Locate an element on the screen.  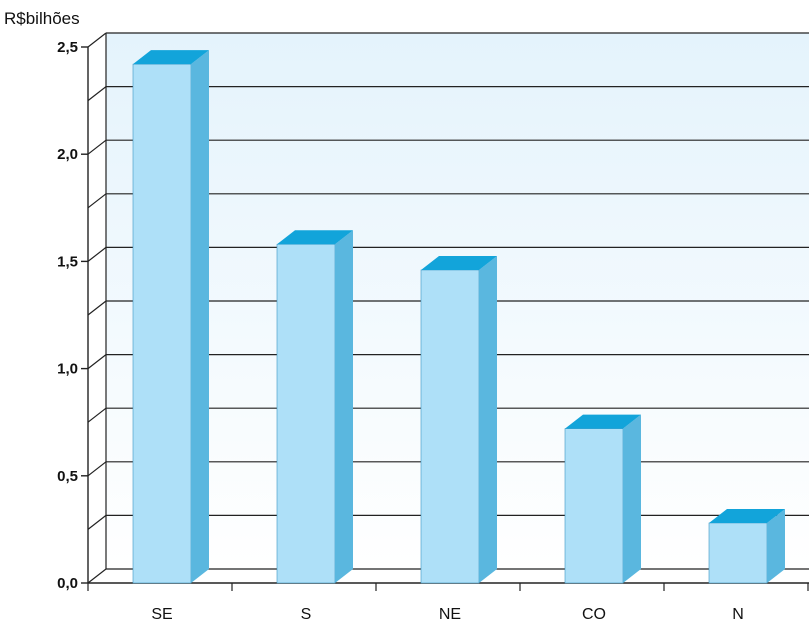
bar-se is located at coordinates (170, 317).